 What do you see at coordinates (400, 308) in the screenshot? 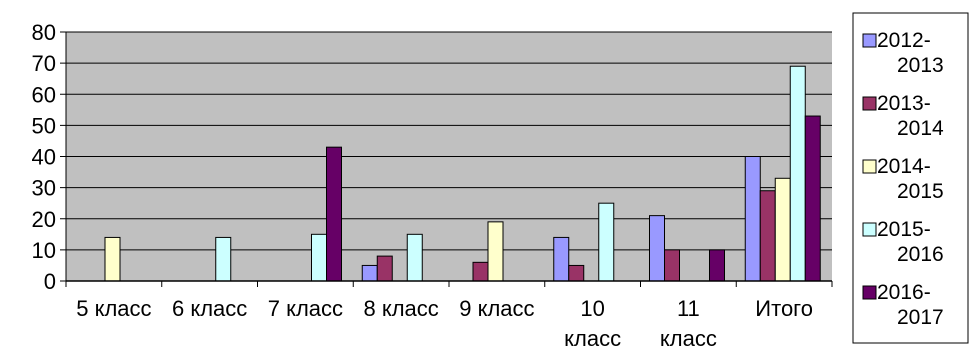
I see `x-category-label: 8 класс` at bounding box center [400, 308].